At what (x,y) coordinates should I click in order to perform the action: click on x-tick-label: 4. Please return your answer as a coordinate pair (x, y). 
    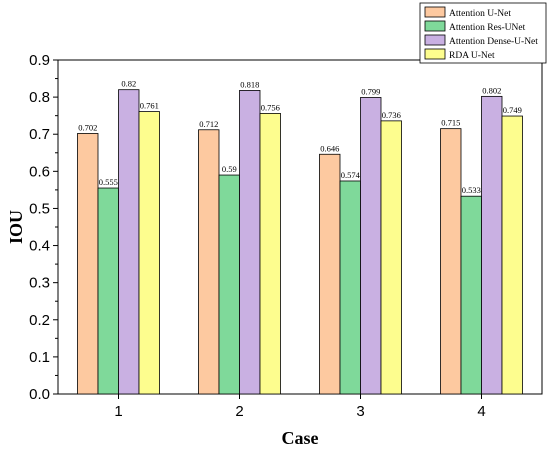
    Looking at the image, I should click on (481, 411).